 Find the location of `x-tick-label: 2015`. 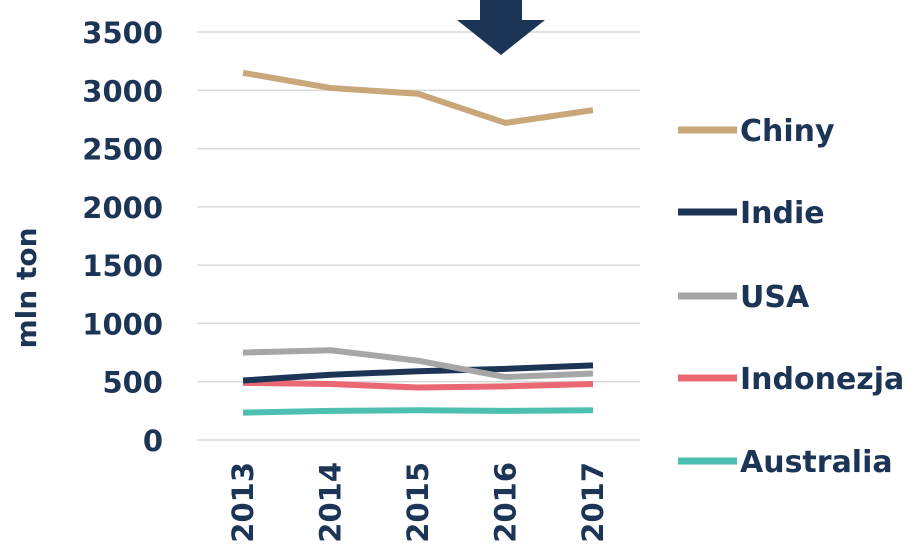

x-tick-label: 2015 is located at coordinates (418, 502).